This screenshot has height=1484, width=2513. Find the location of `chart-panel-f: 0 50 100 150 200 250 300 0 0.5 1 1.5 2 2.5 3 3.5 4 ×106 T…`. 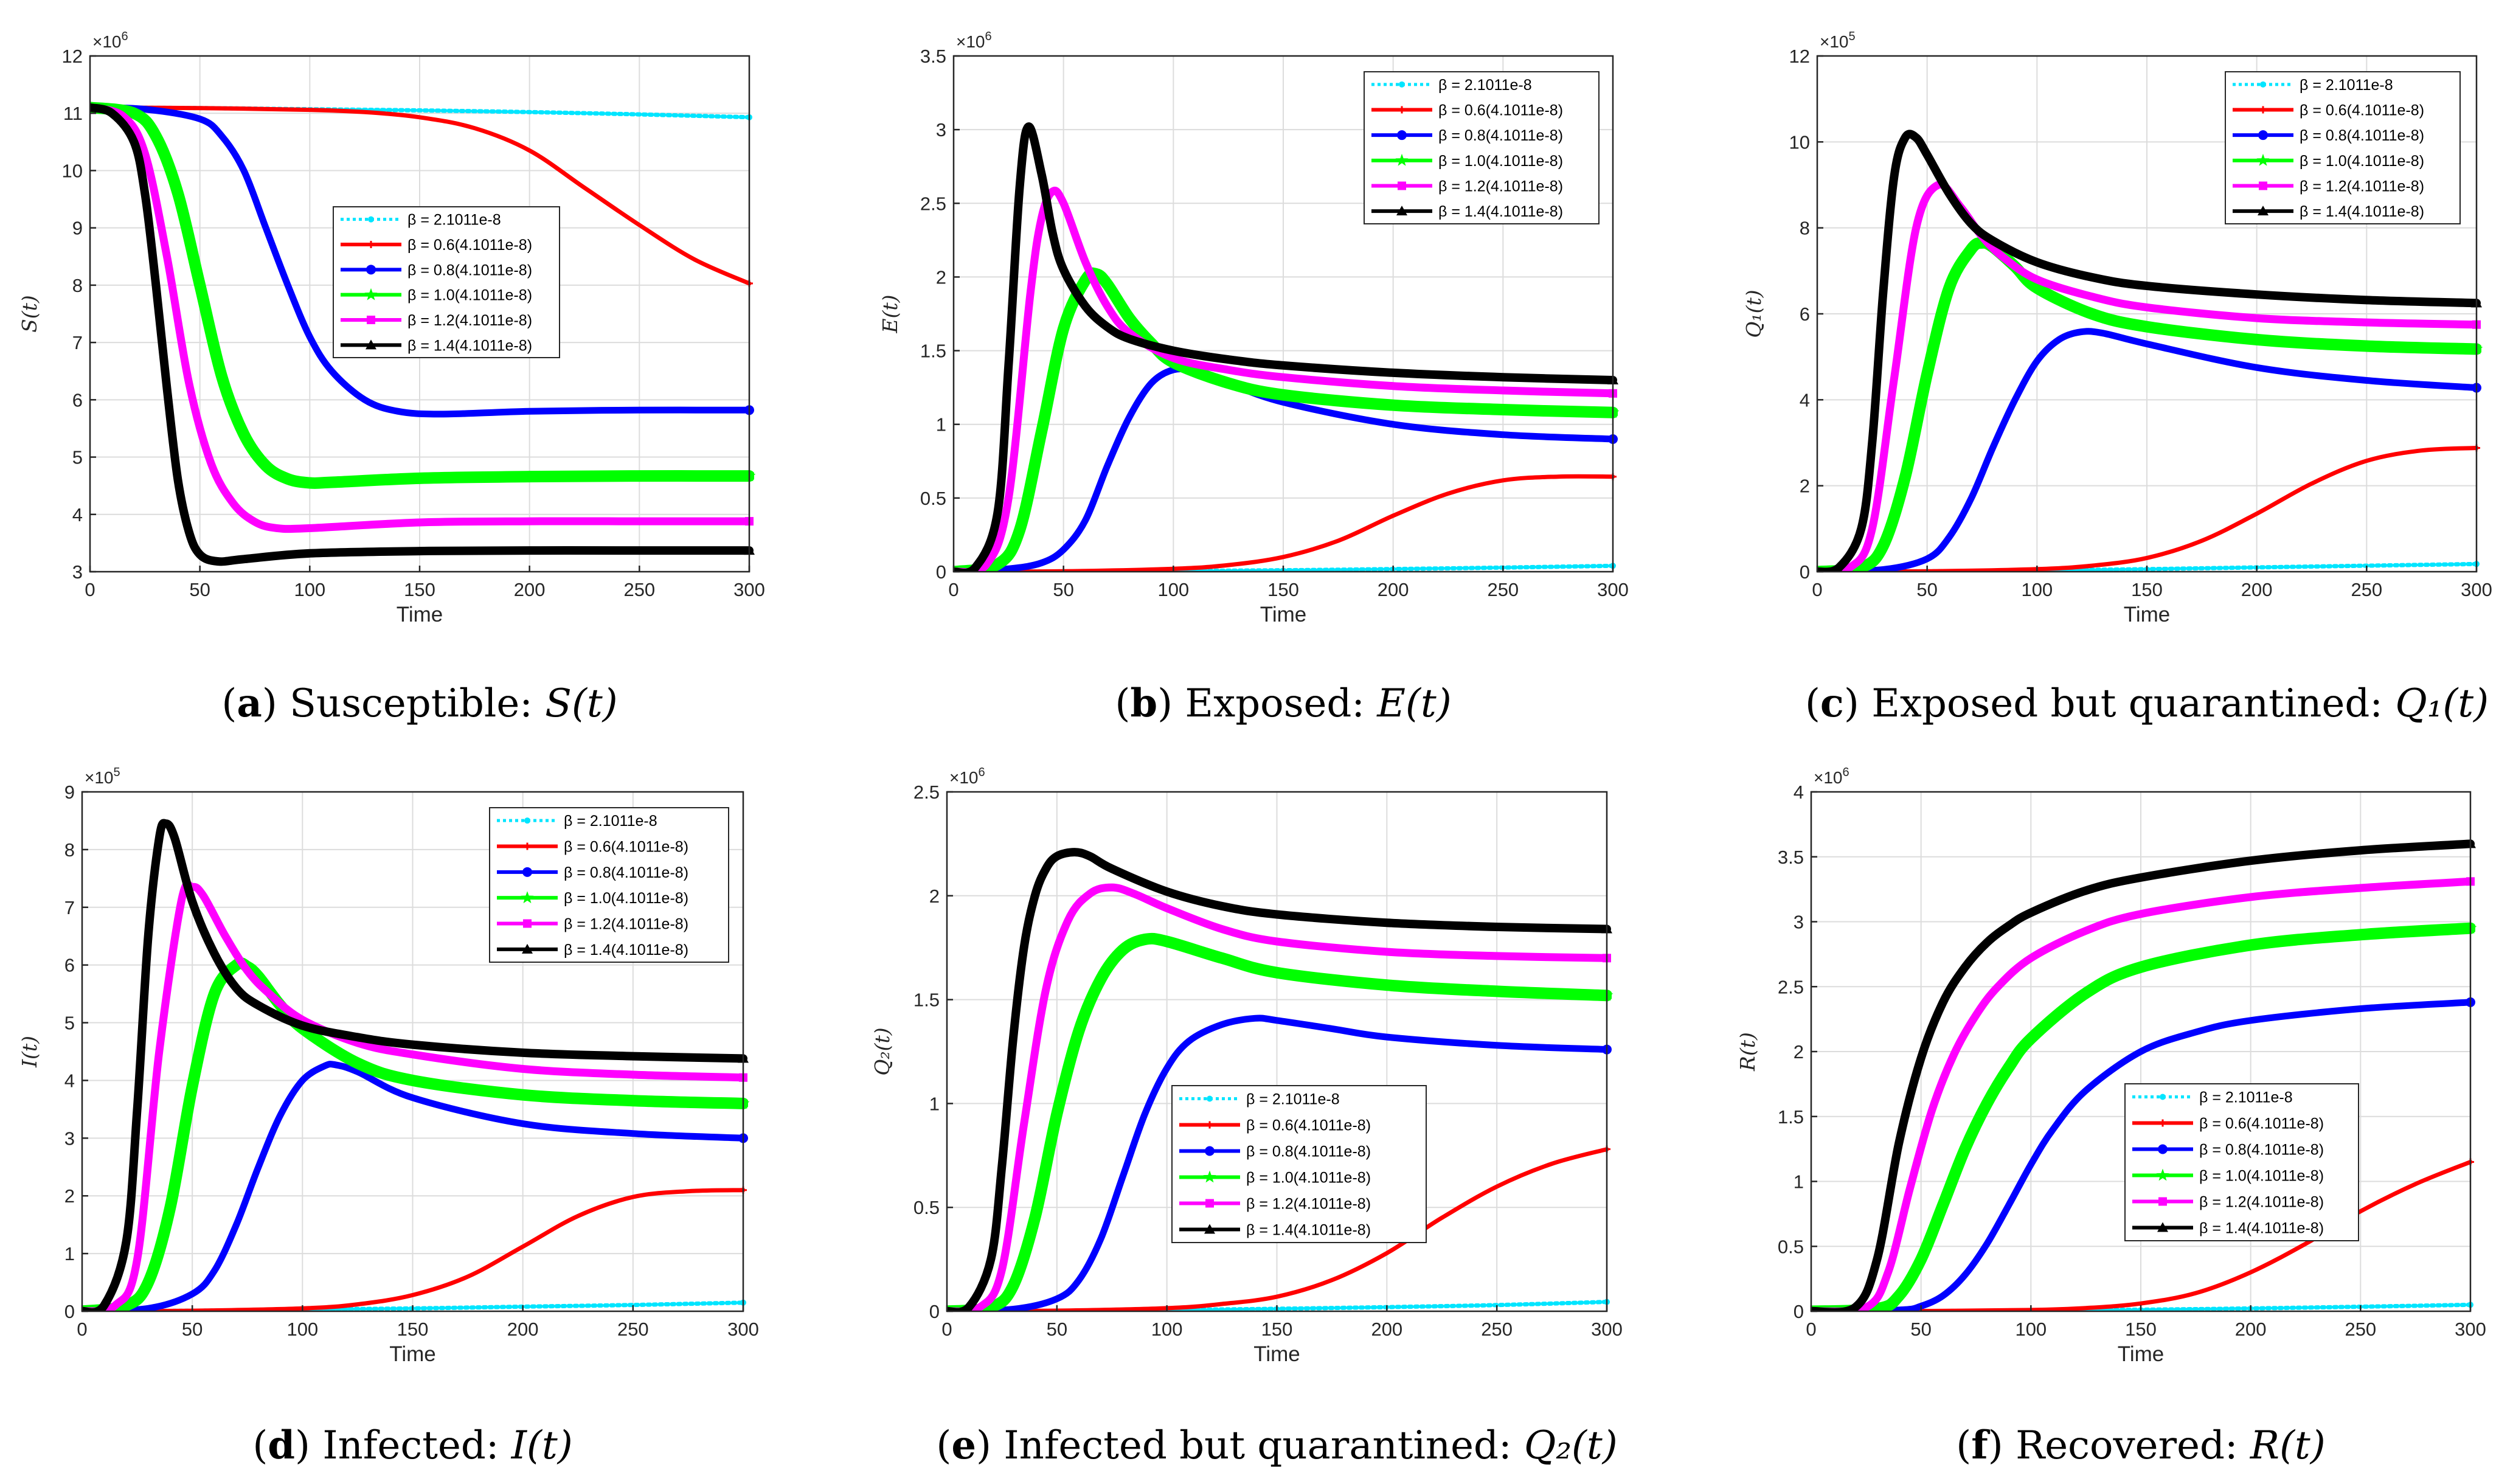

chart-panel-f: 0 50 100 150 200 250 300 0 0.5 1 1.5 2 2.5 3 3.5 4 ×106 T… is located at coordinates (2111, 1066).